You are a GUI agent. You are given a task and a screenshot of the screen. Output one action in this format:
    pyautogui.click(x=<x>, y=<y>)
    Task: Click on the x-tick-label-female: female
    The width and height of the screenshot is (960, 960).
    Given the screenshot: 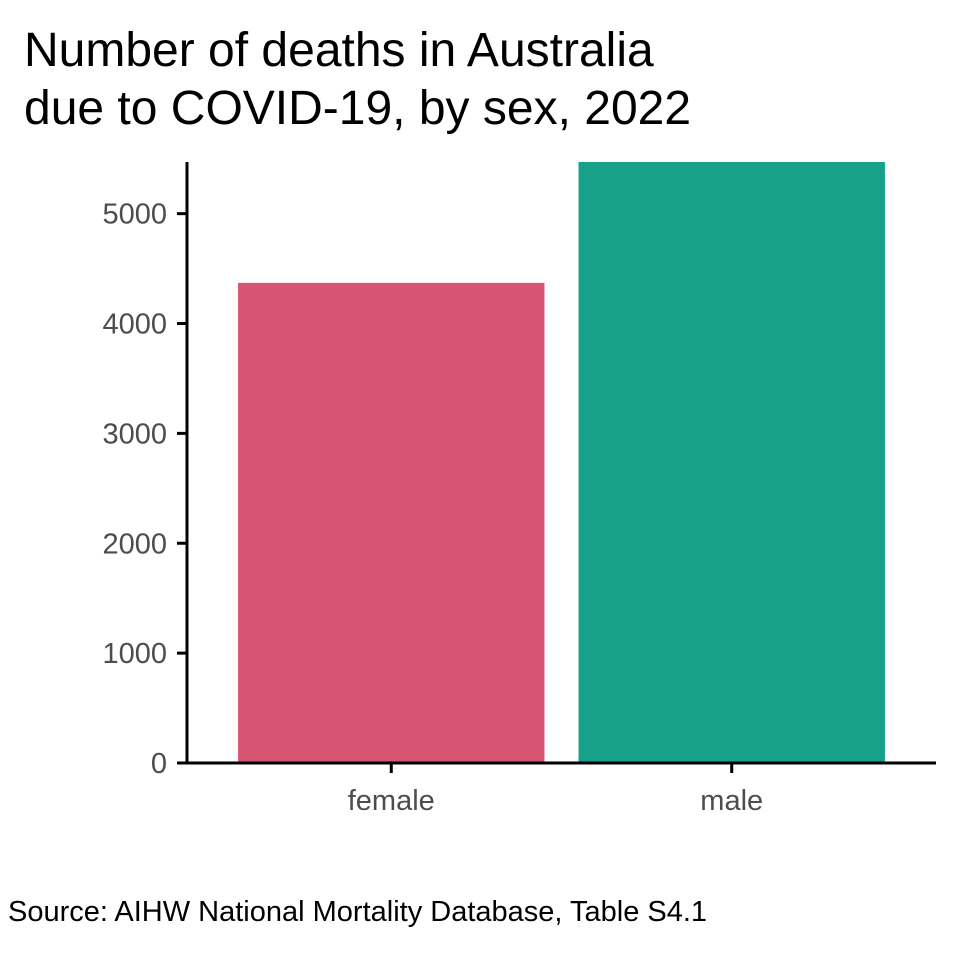 What is the action you would take?
    pyautogui.click(x=391, y=801)
    